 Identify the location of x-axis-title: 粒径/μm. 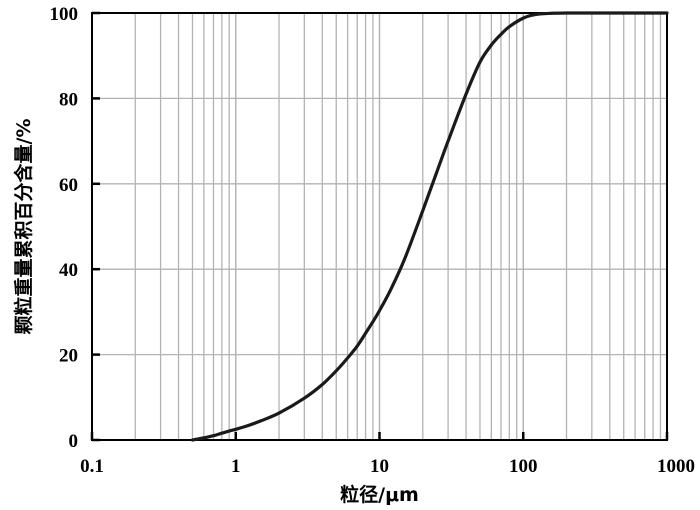
(379, 494).